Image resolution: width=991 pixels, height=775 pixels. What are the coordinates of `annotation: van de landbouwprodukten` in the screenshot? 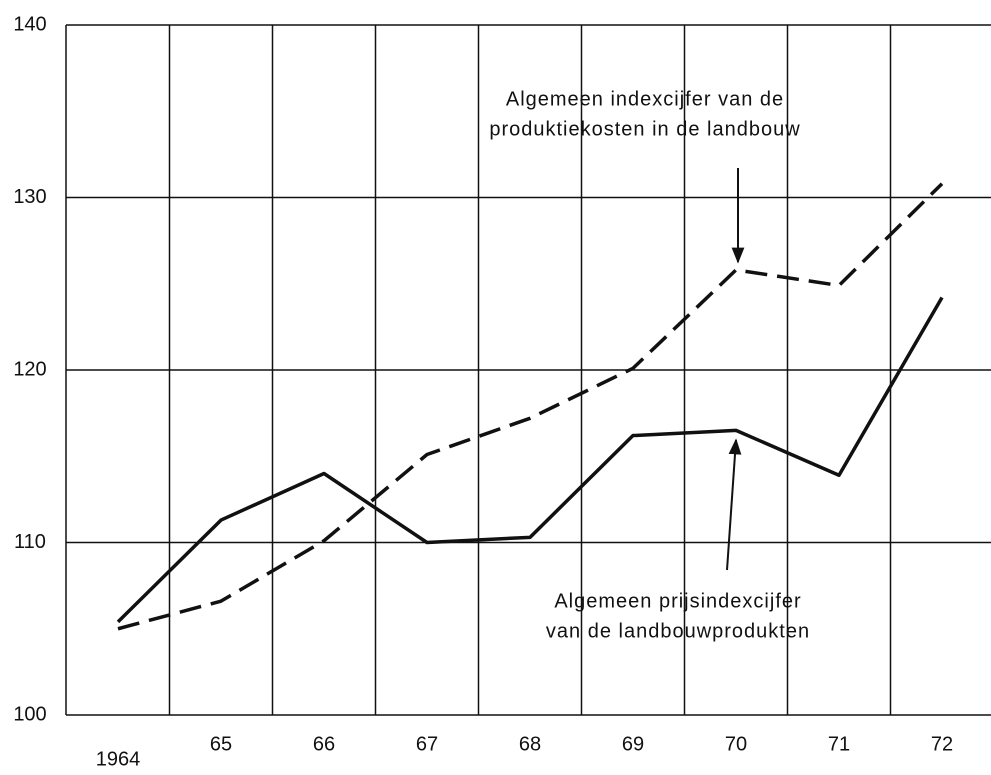 It's located at (678, 631).